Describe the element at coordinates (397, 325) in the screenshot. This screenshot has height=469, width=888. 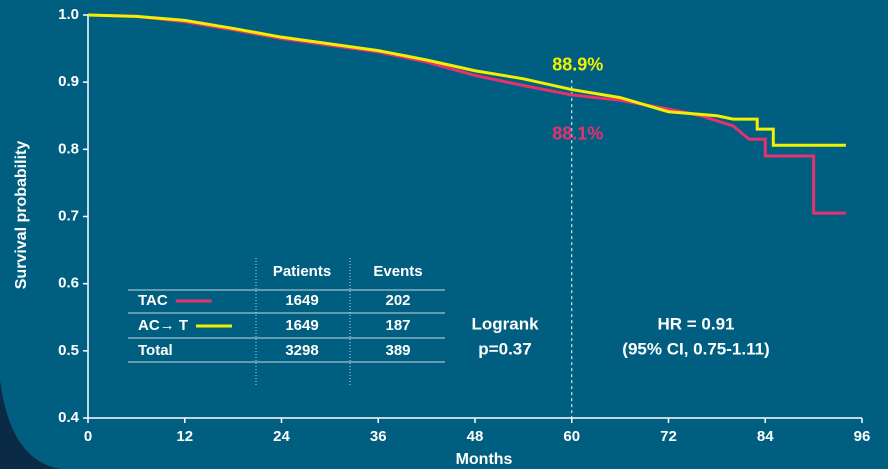
I see `table-cell: 187` at that location.